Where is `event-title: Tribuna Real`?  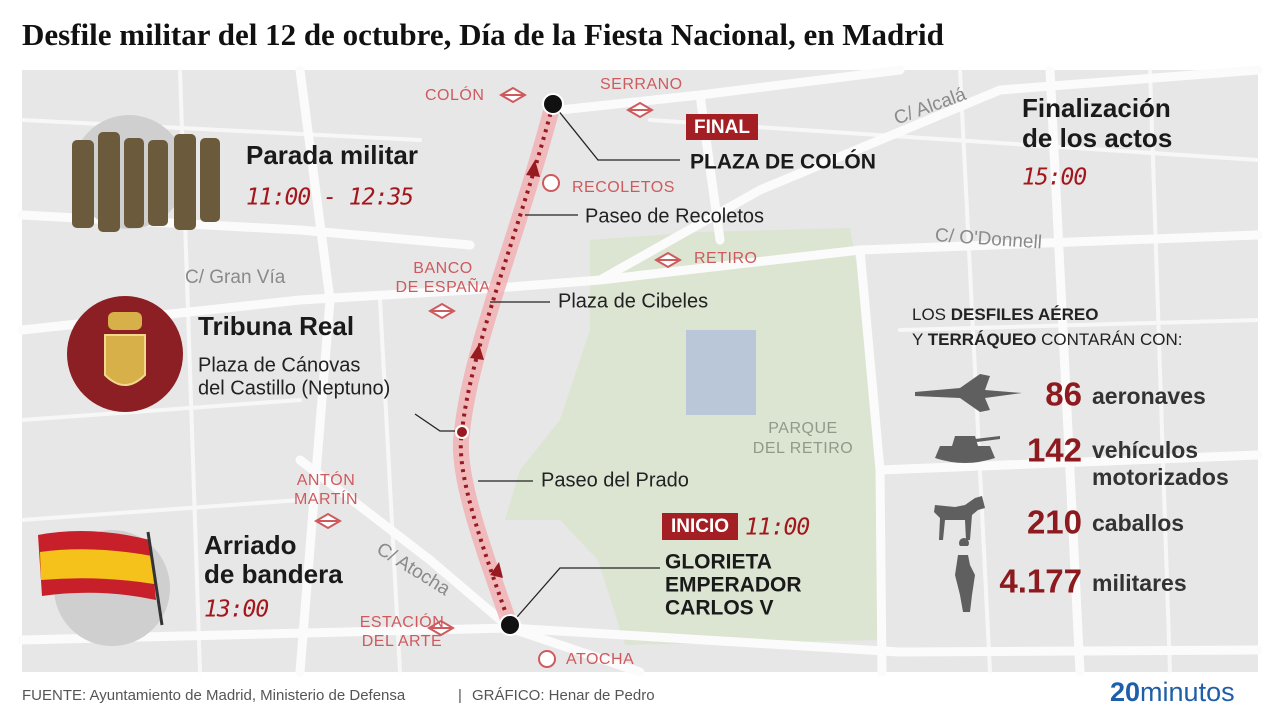
event-title: Tribuna Real is located at coordinates (276, 326).